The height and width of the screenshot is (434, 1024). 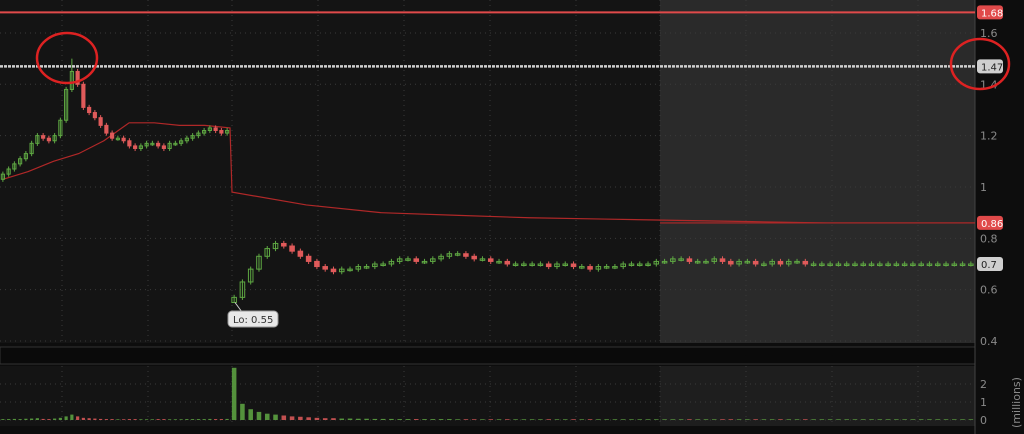 What do you see at coordinates (989, 290) in the screenshot?
I see `price-tick-label: 0.6` at bounding box center [989, 290].